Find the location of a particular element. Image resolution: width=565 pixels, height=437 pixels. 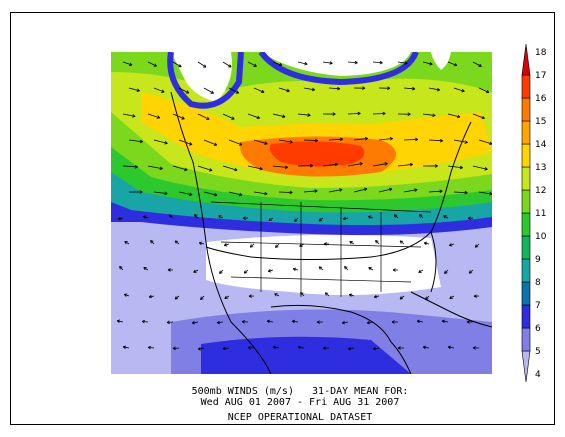

color-scale-bar: 4 5 6 7 8 9 10 11 12 13 14 15 16 17 18 is located at coordinates (534, 213).